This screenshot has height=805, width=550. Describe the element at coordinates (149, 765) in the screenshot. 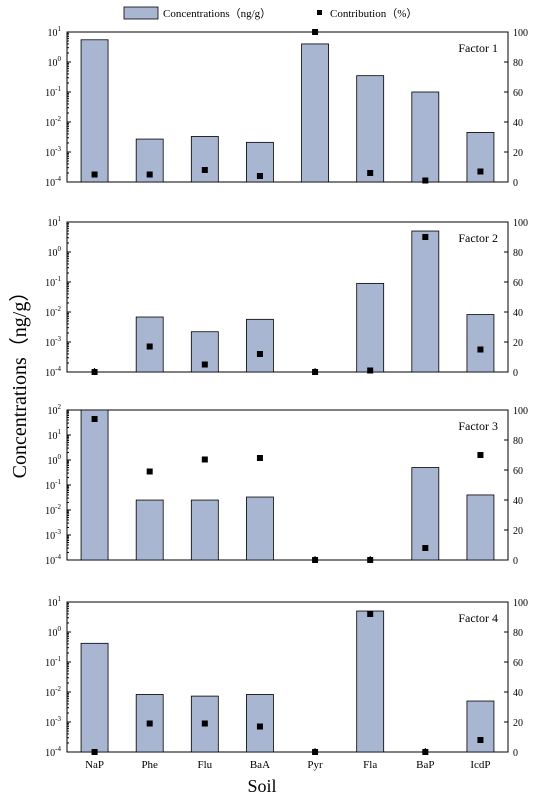

I see `x-tick-label: Phe` at that location.